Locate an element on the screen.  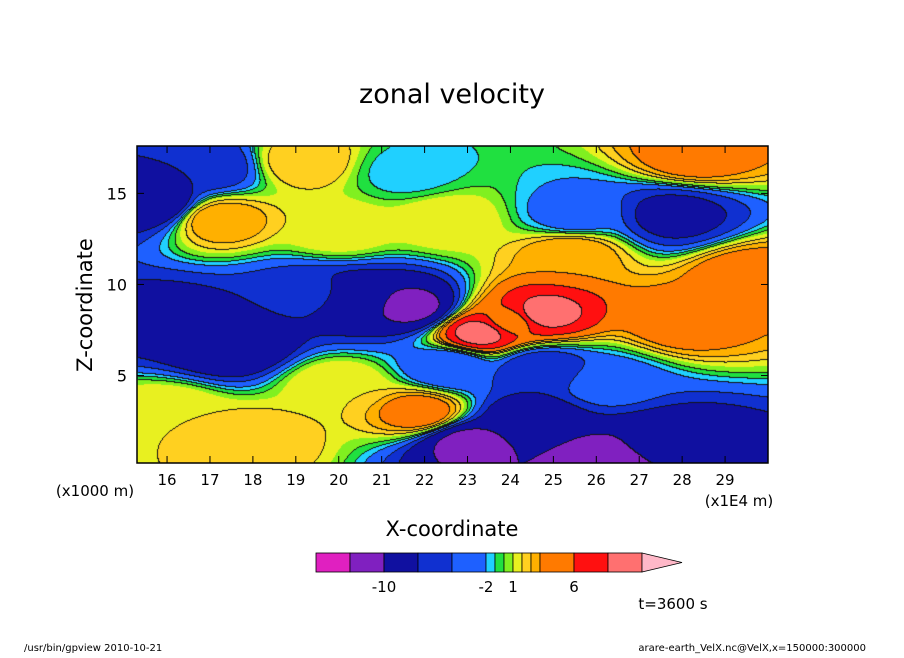
footer-right: arare-earth_VelX.nc@VelX,x=150000:300000 is located at coordinates (752, 648).